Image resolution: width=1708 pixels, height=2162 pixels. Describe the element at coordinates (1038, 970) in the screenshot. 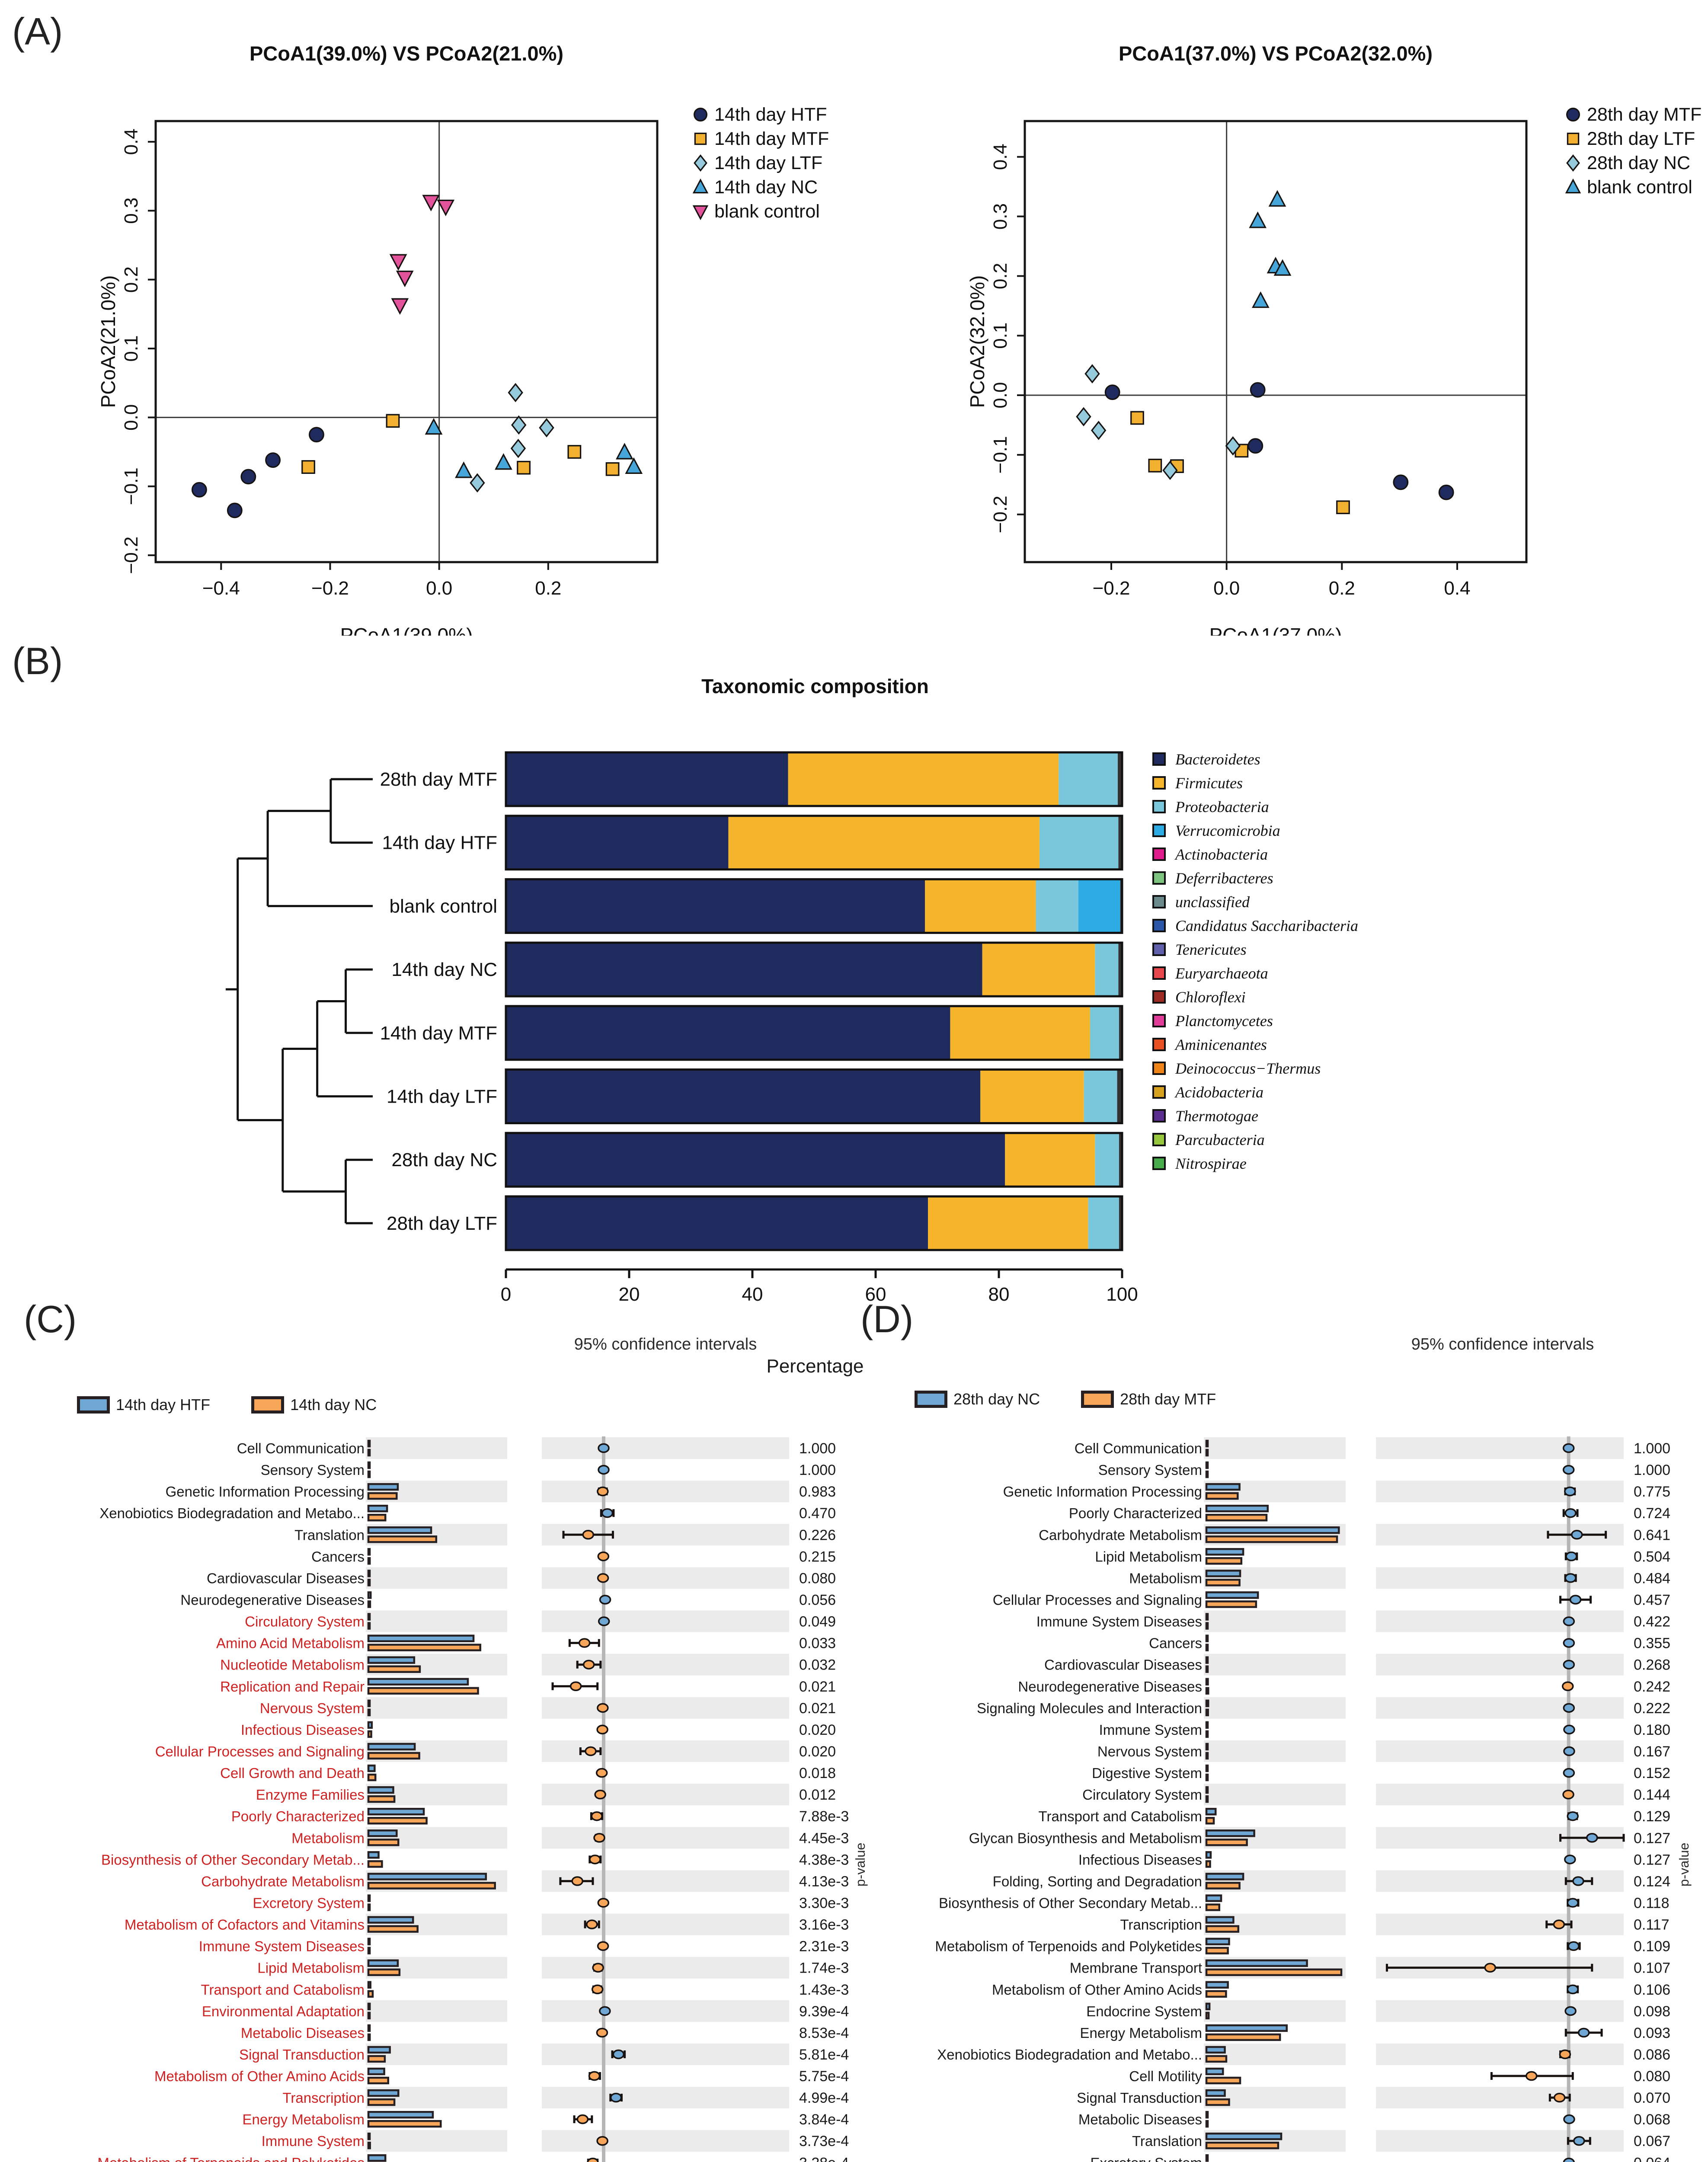

I see `tax-segment-Firmicutes` at that location.